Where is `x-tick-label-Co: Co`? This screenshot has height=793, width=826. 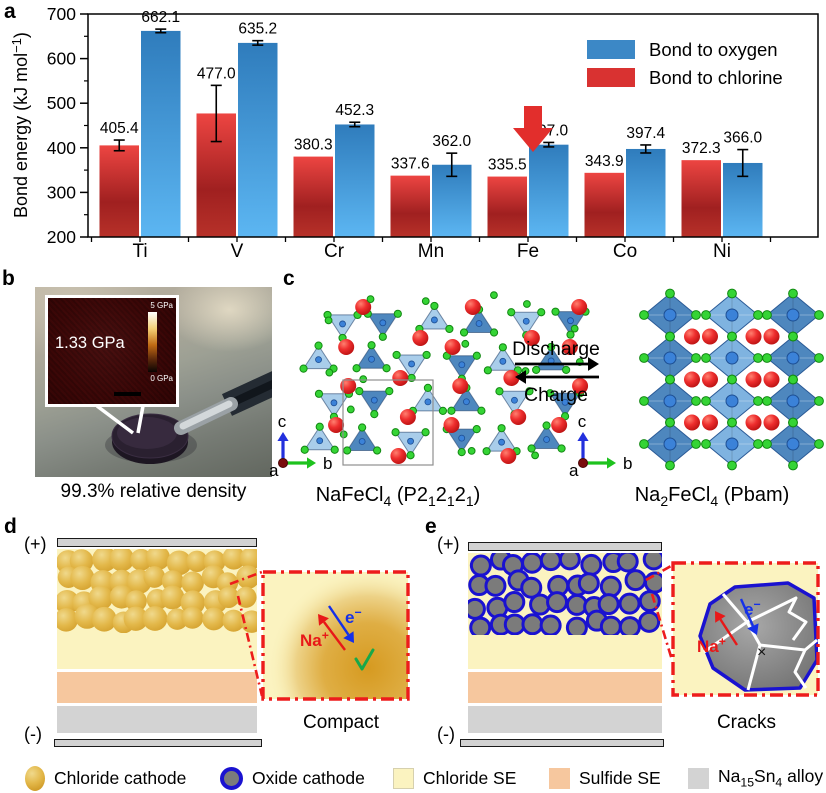 x-tick-label-Co: Co is located at coordinates (625, 251).